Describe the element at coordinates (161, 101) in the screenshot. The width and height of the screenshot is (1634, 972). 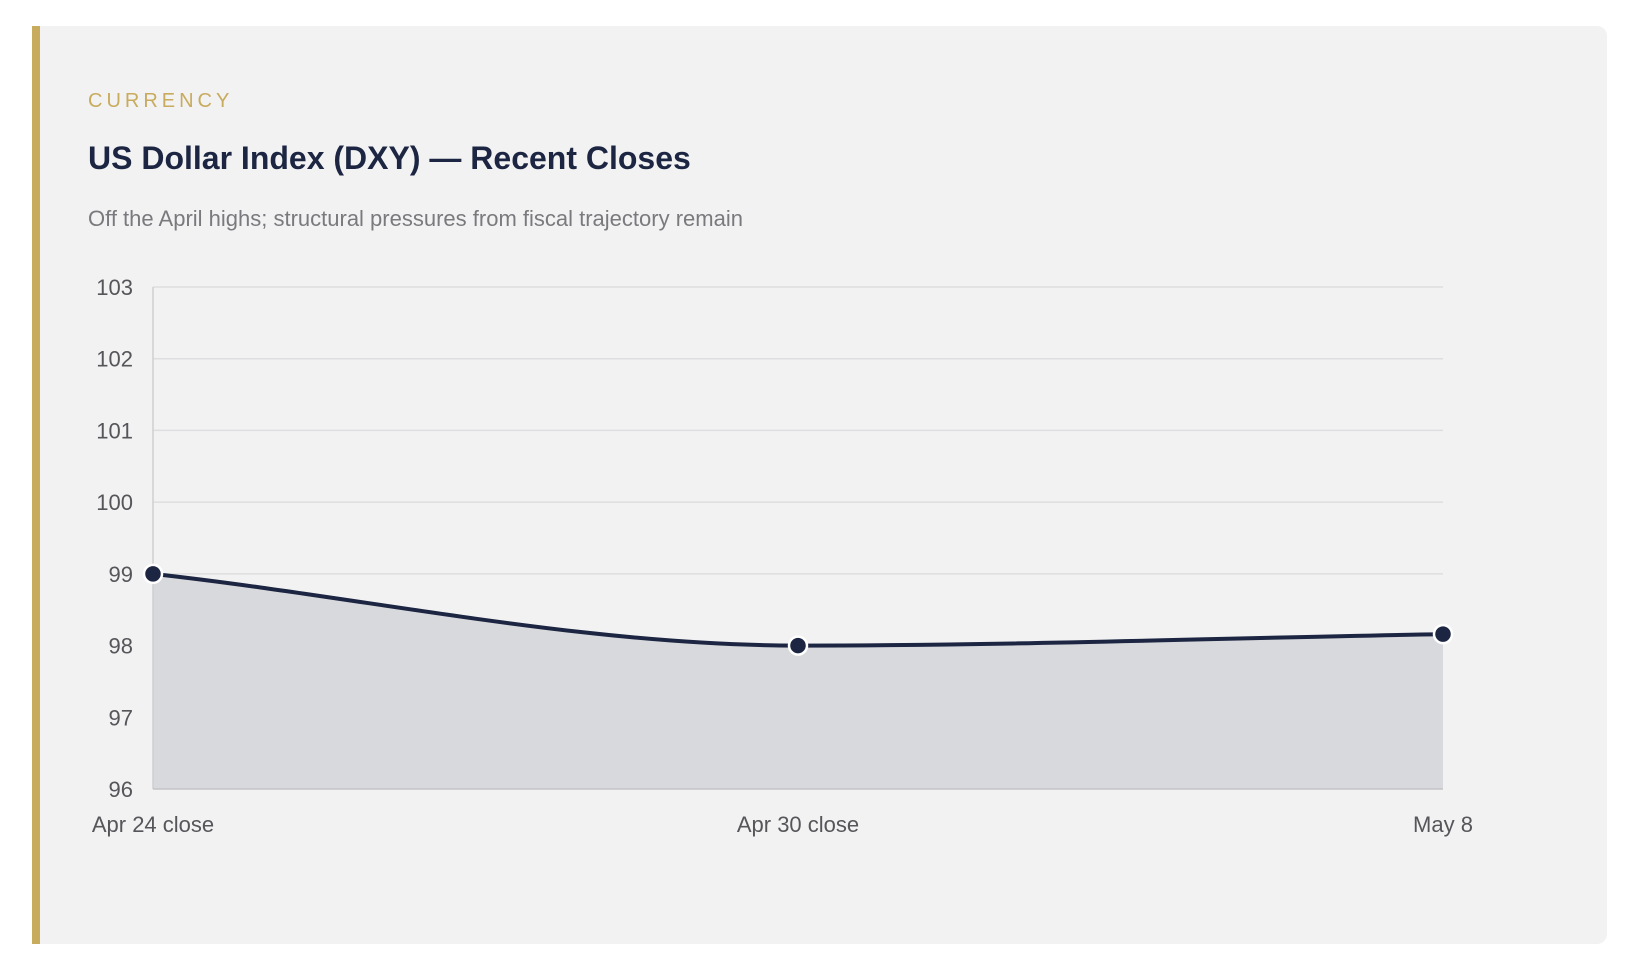
I see `card-eyebrow: CURRENCY` at that location.